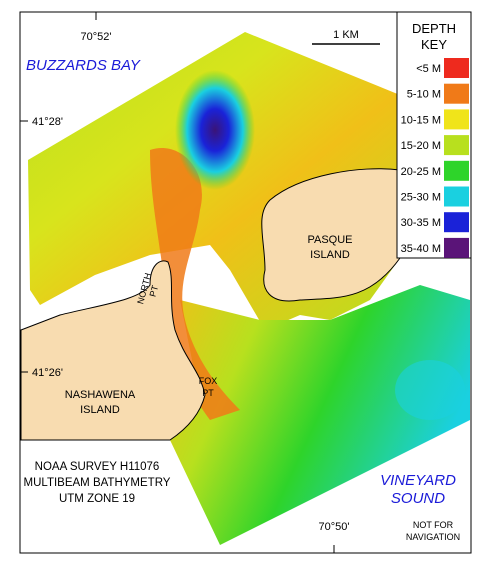 This screenshot has height=563, width=493. I want to click on line: NOT FOR, so click(433, 525).